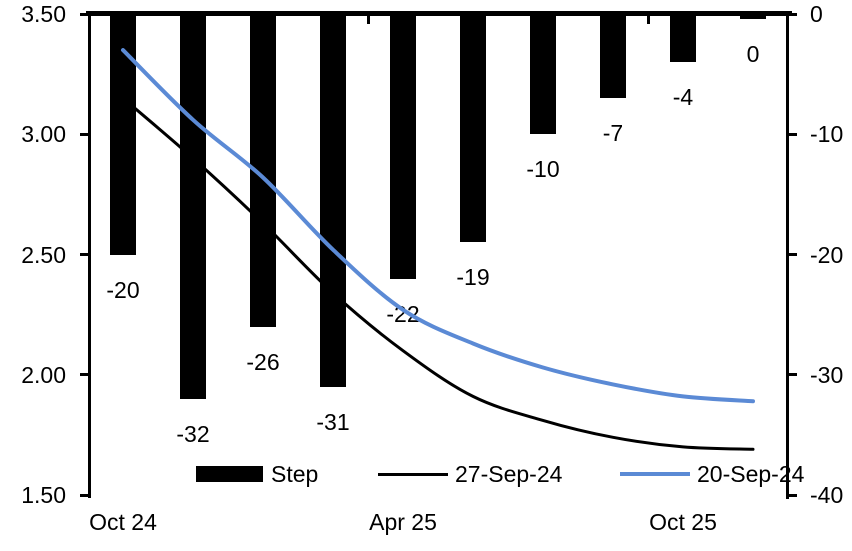  I want to click on bar-data-label: -7, so click(613, 133).